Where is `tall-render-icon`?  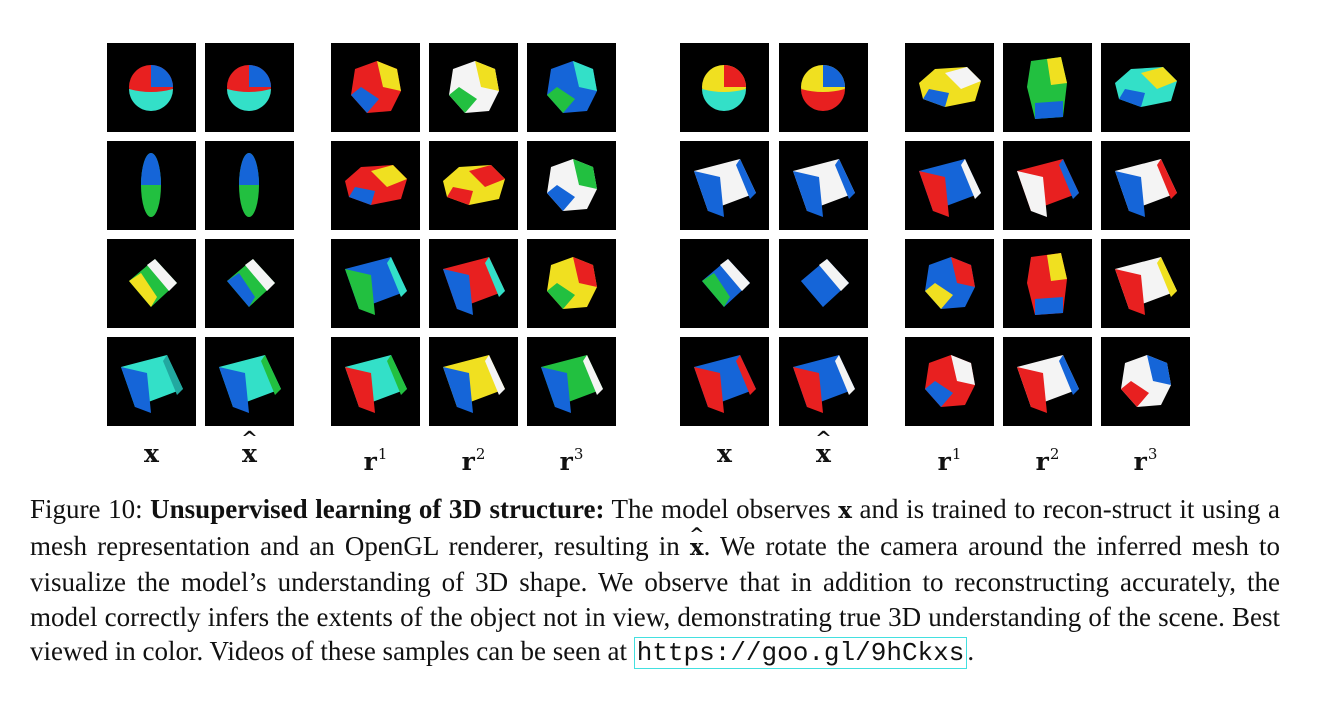 tall-render-icon is located at coordinates (1047, 88).